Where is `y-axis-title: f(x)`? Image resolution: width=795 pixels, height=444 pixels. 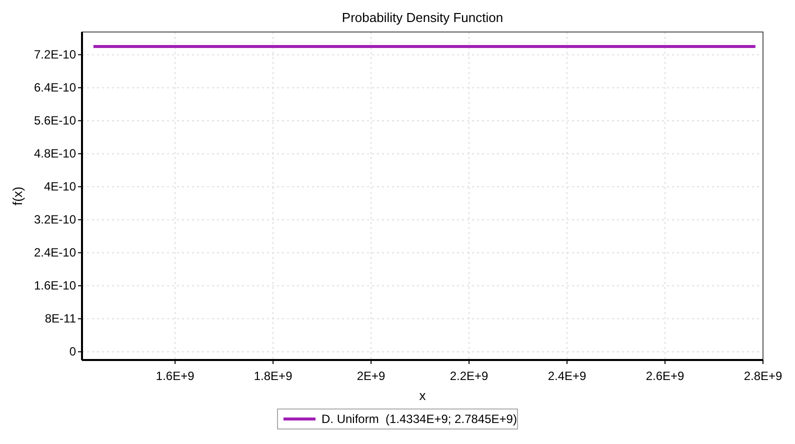 y-axis-title: f(x) is located at coordinates (17, 196).